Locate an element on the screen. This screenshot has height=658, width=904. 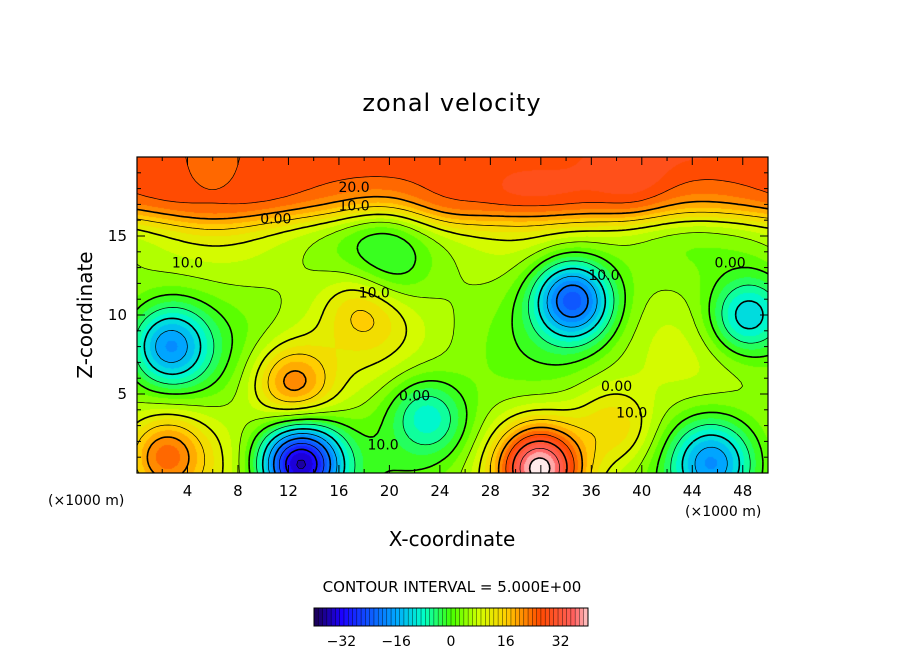
x-unit-left: (×1000 m) is located at coordinates (86, 501).